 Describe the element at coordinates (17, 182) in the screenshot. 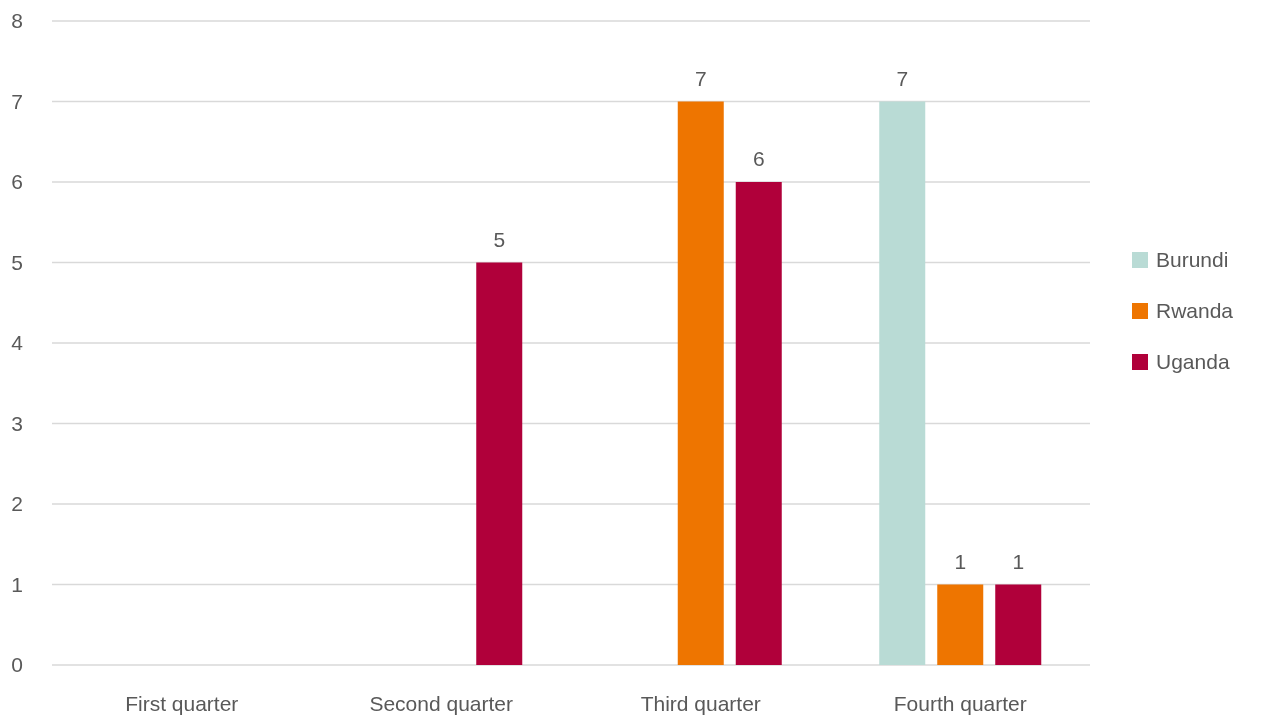

I see `y-tick-label: 6` at that location.